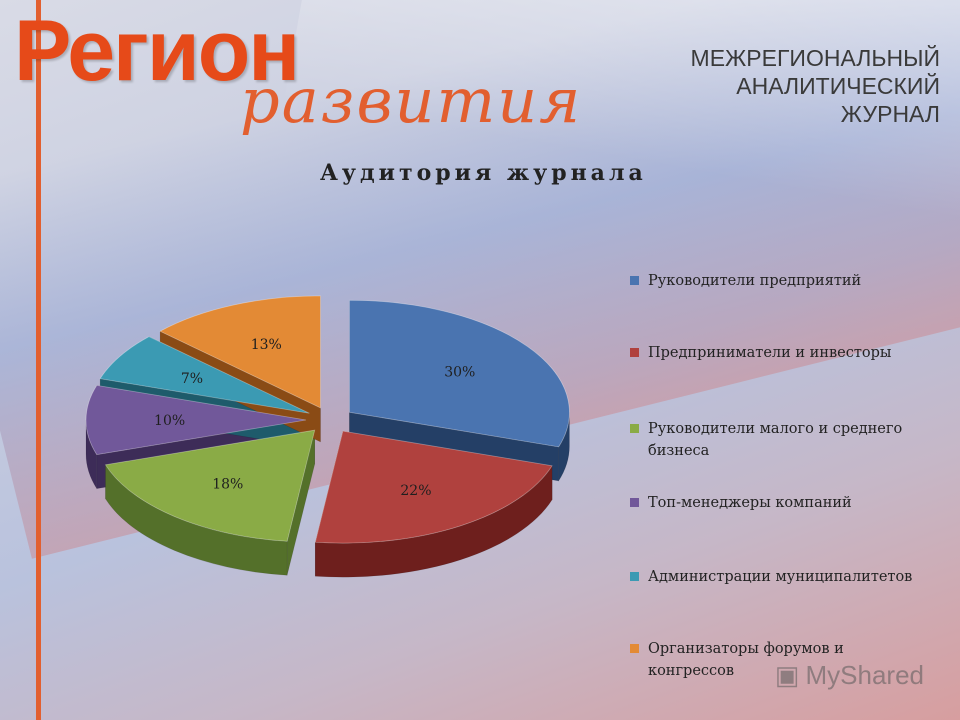 This screenshot has height=720, width=960. I want to click on journal-line-3: ЖУРНАЛ, so click(890, 114).